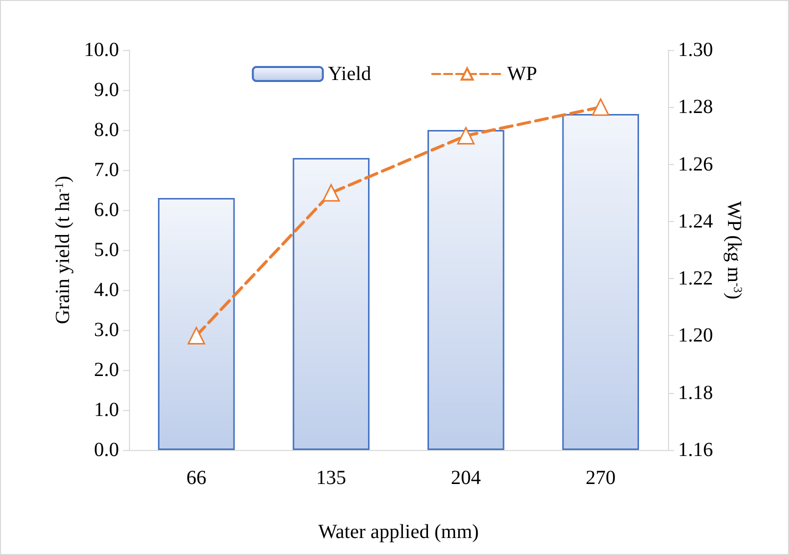 This screenshot has height=555, width=789. What do you see at coordinates (695, 393) in the screenshot?
I see `y2-tick-label: 1.18` at bounding box center [695, 393].